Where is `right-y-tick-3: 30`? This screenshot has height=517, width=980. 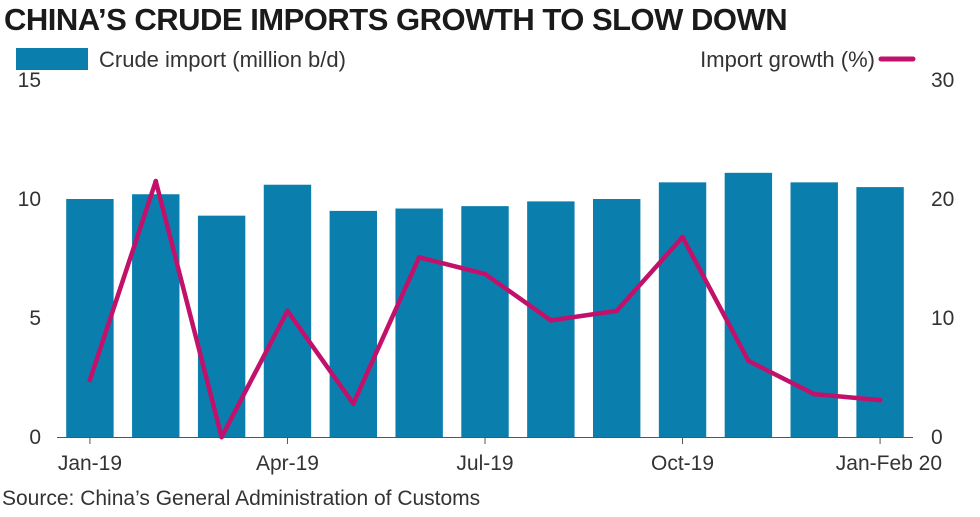 right-y-tick-3: 30 is located at coordinates (942, 80).